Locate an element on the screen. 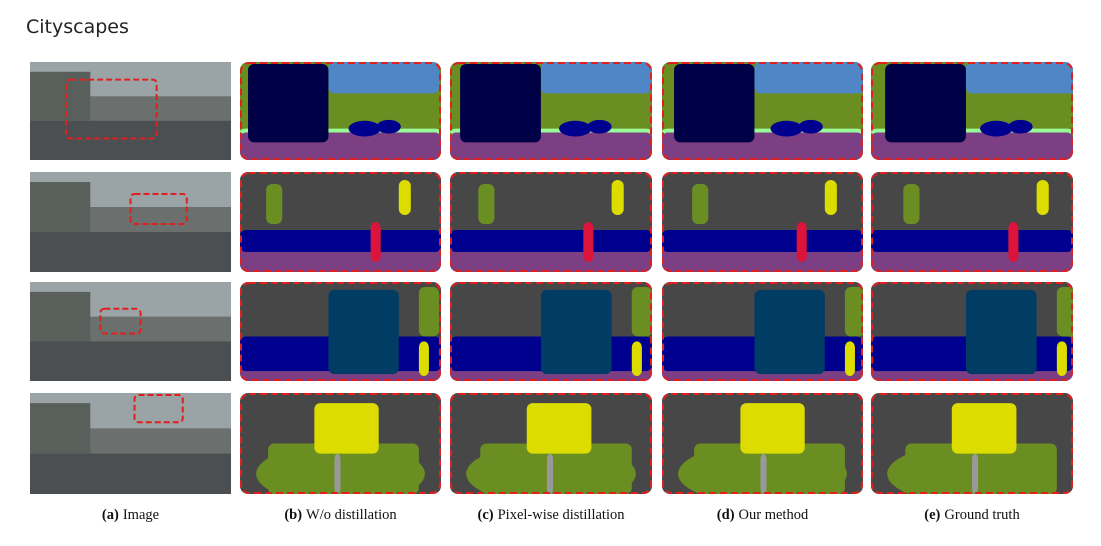  column-caption: (b) W/o distillation is located at coordinates (340, 515).